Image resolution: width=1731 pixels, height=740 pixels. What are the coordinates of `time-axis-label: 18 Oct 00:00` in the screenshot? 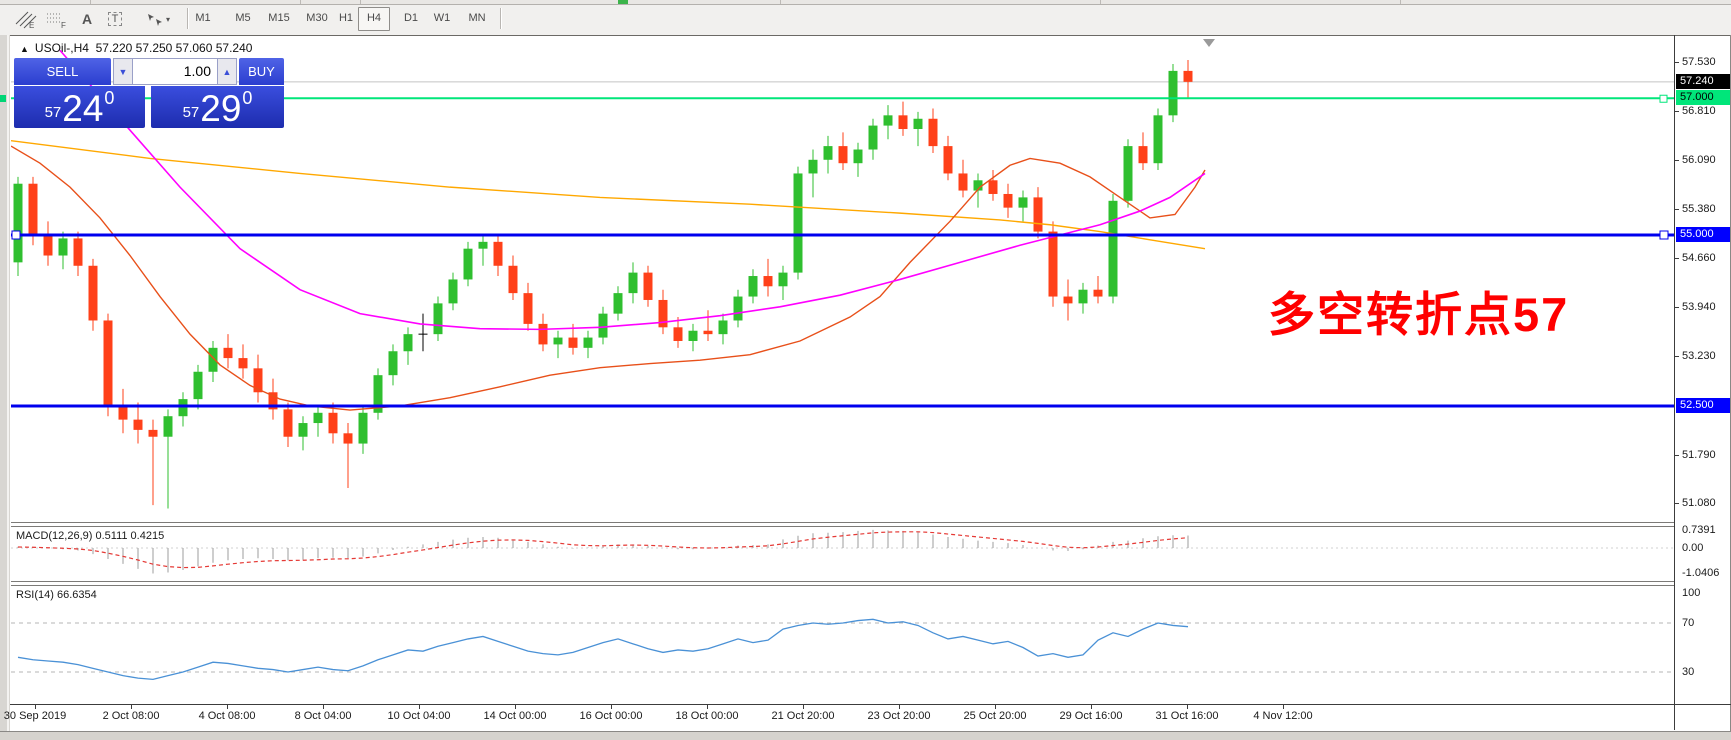 It's located at (707, 716).